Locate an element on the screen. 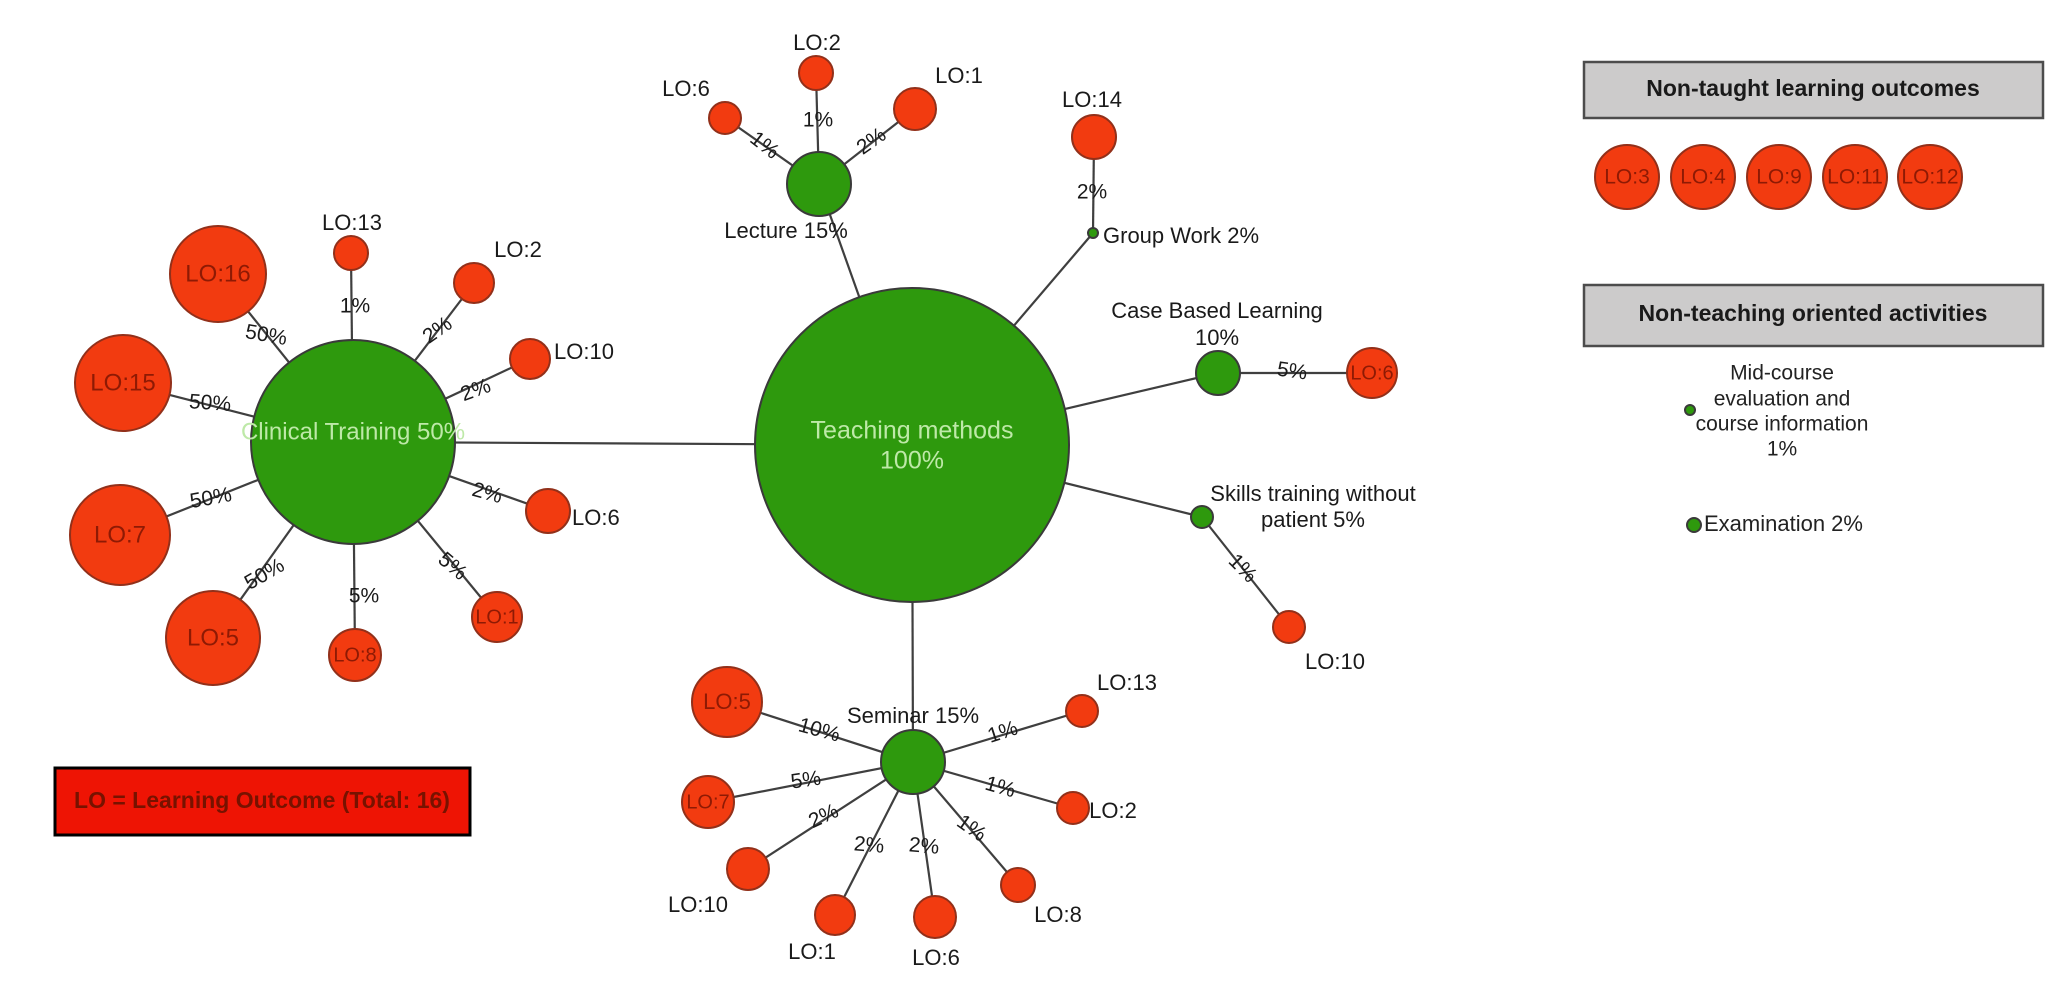  node-lo10-skills is located at coordinates (1289, 627).